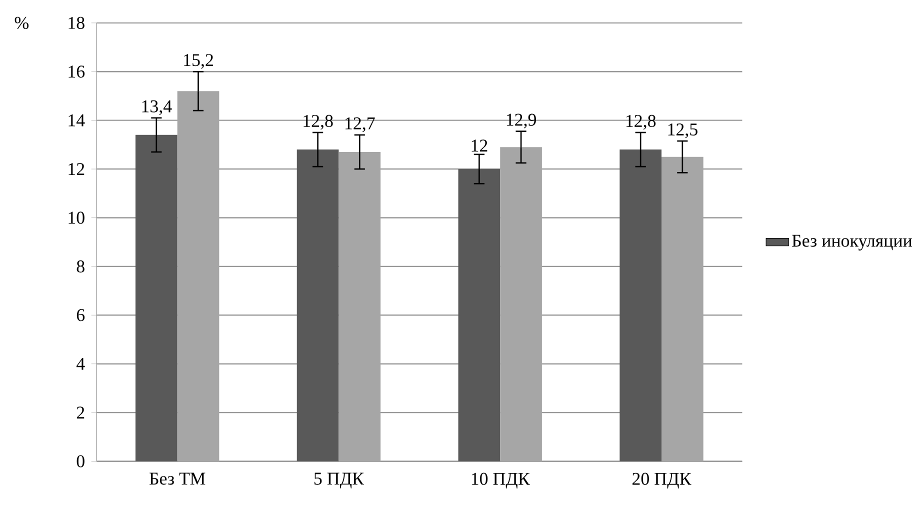 Image resolution: width=919 pixels, height=505 pixels. Describe the element at coordinates (80, 266) in the screenshot. I see `y-tick-label: 8` at that location.